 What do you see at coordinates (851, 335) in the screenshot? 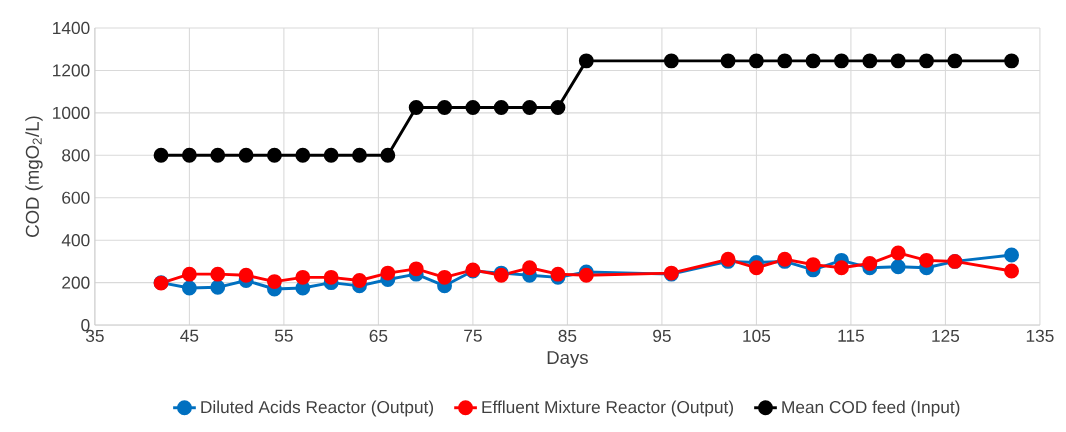
I see `x-tick-label: 115` at bounding box center [851, 335].